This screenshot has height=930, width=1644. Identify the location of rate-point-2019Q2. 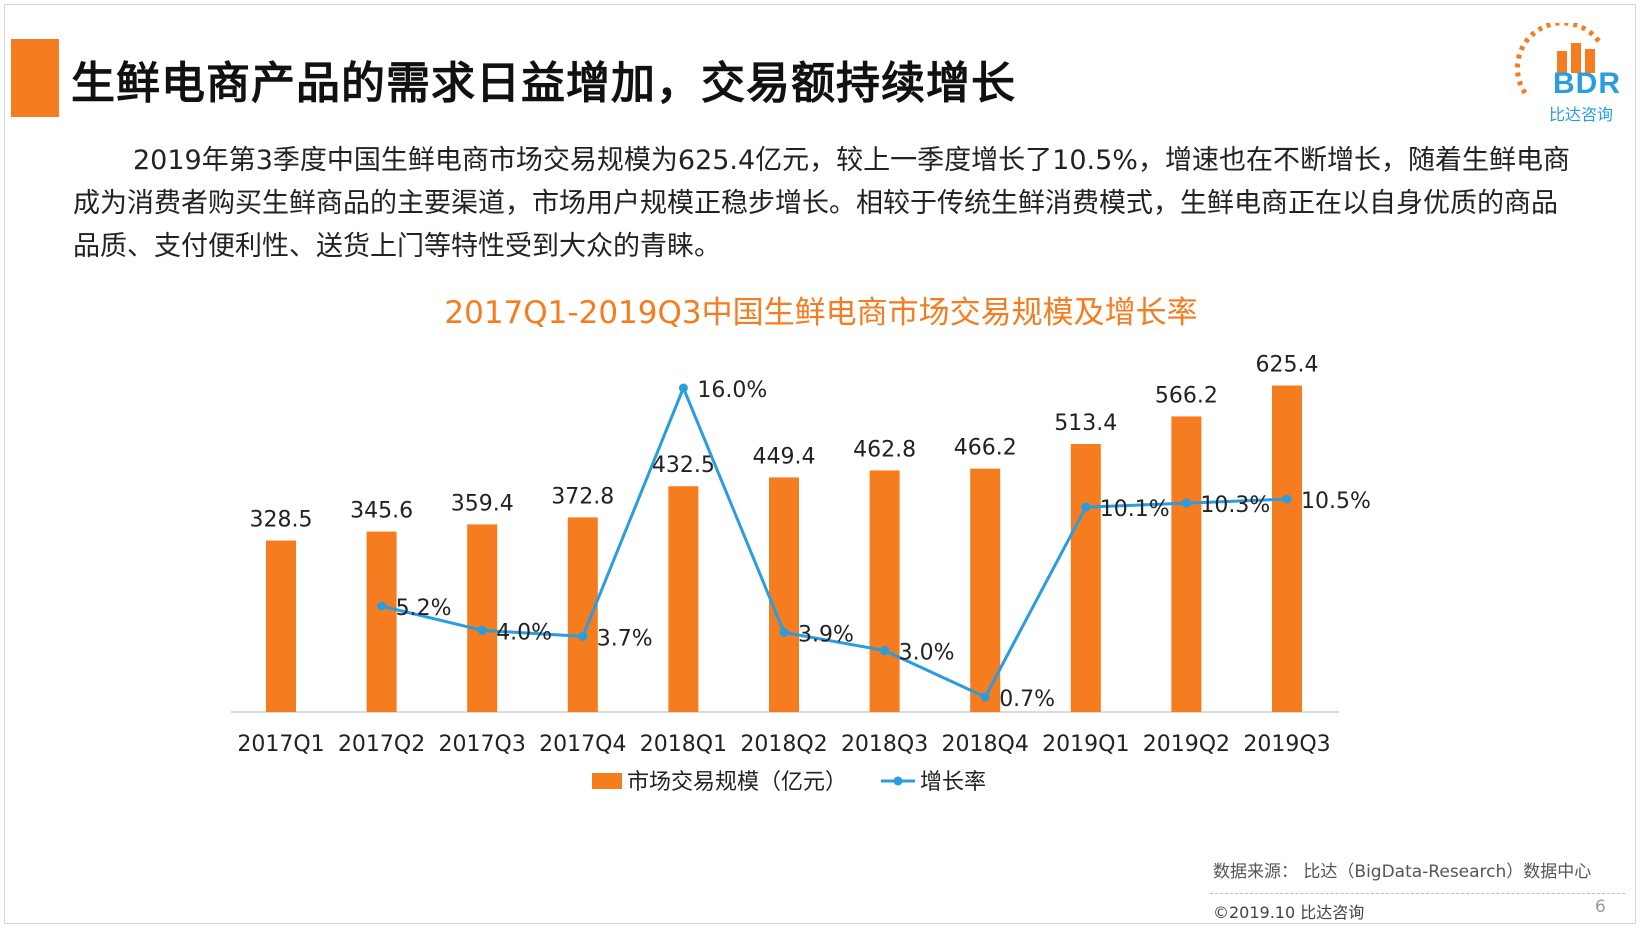
(1186, 503).